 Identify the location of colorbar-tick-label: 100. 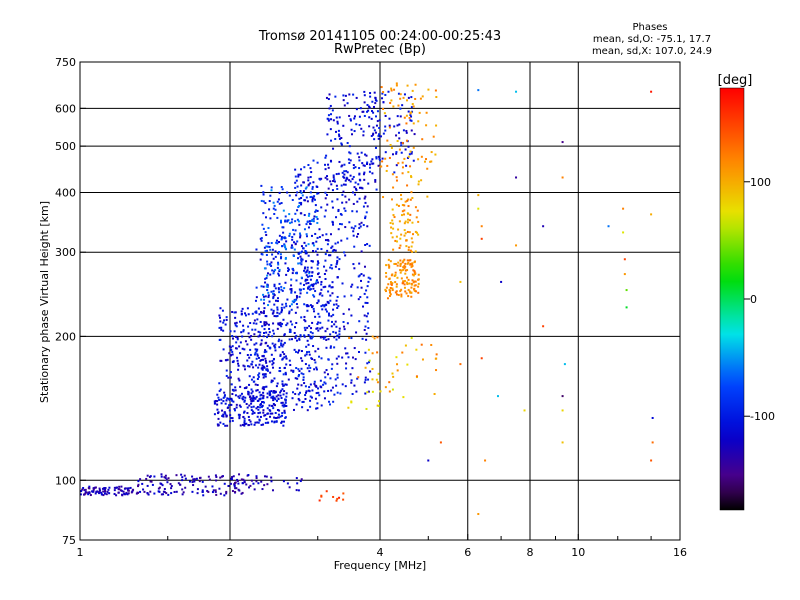
(760, 182).